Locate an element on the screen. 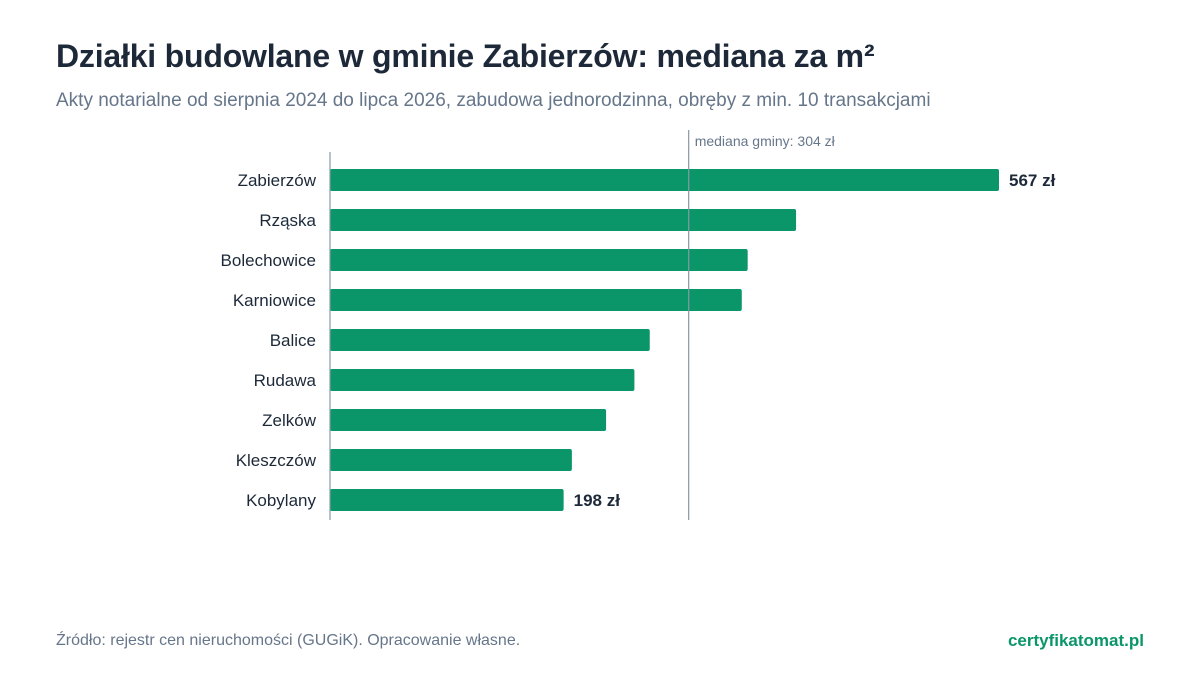 This screenshot has width=1200, height=675. category-label: Karniowice is located at coordinates (274, 300).